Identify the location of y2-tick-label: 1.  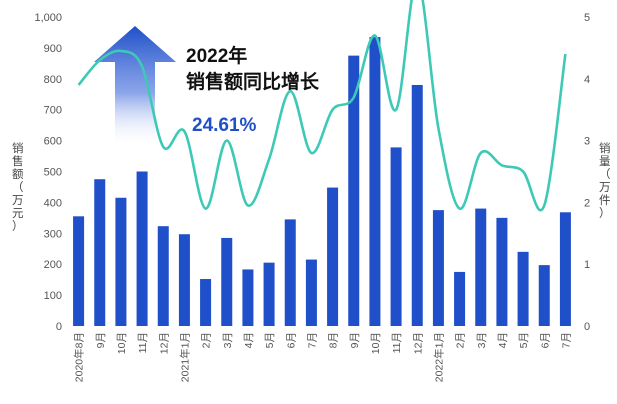
(587, 265).